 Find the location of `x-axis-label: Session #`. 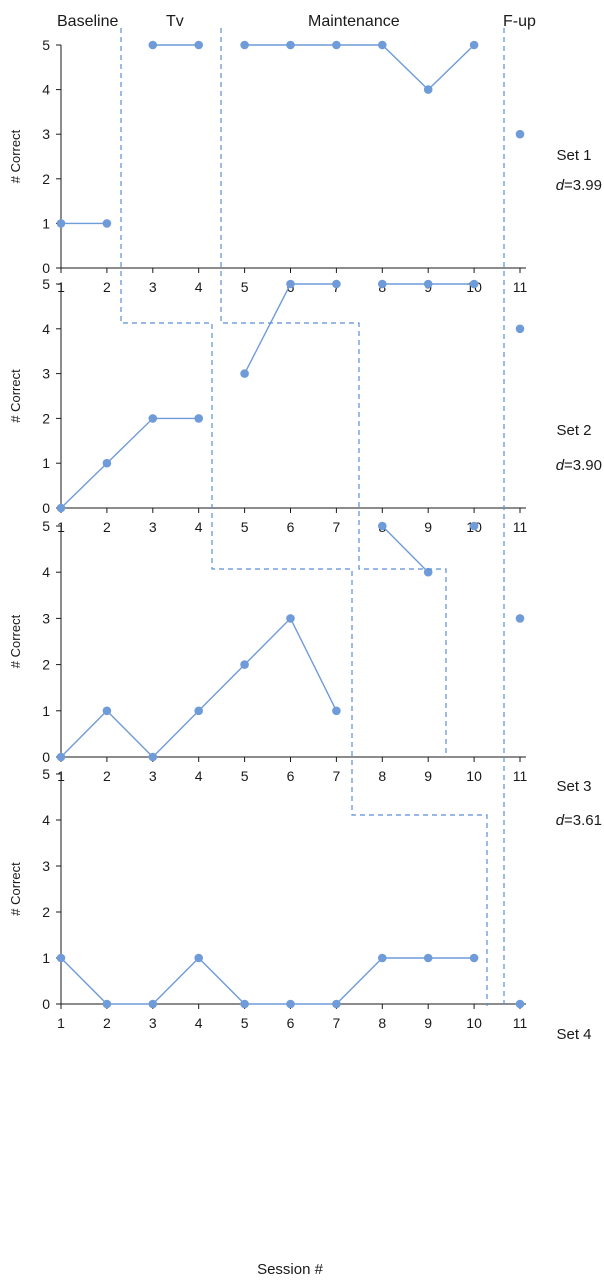

x-axis-label: Session # is located at coordinates (290, 1269).